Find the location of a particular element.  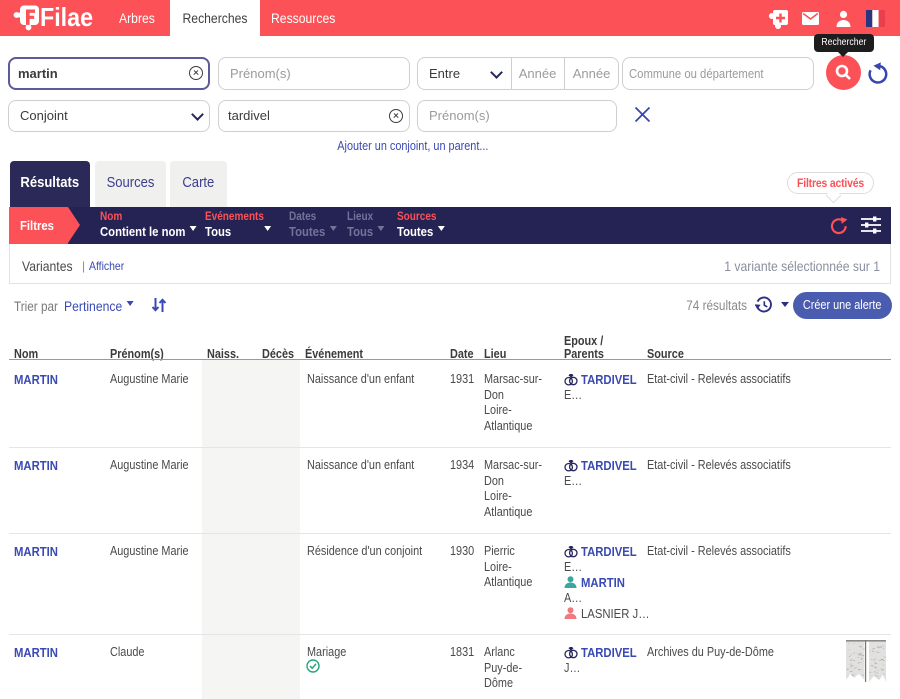

svg-text: Filae is located at coordinates (66, 18).